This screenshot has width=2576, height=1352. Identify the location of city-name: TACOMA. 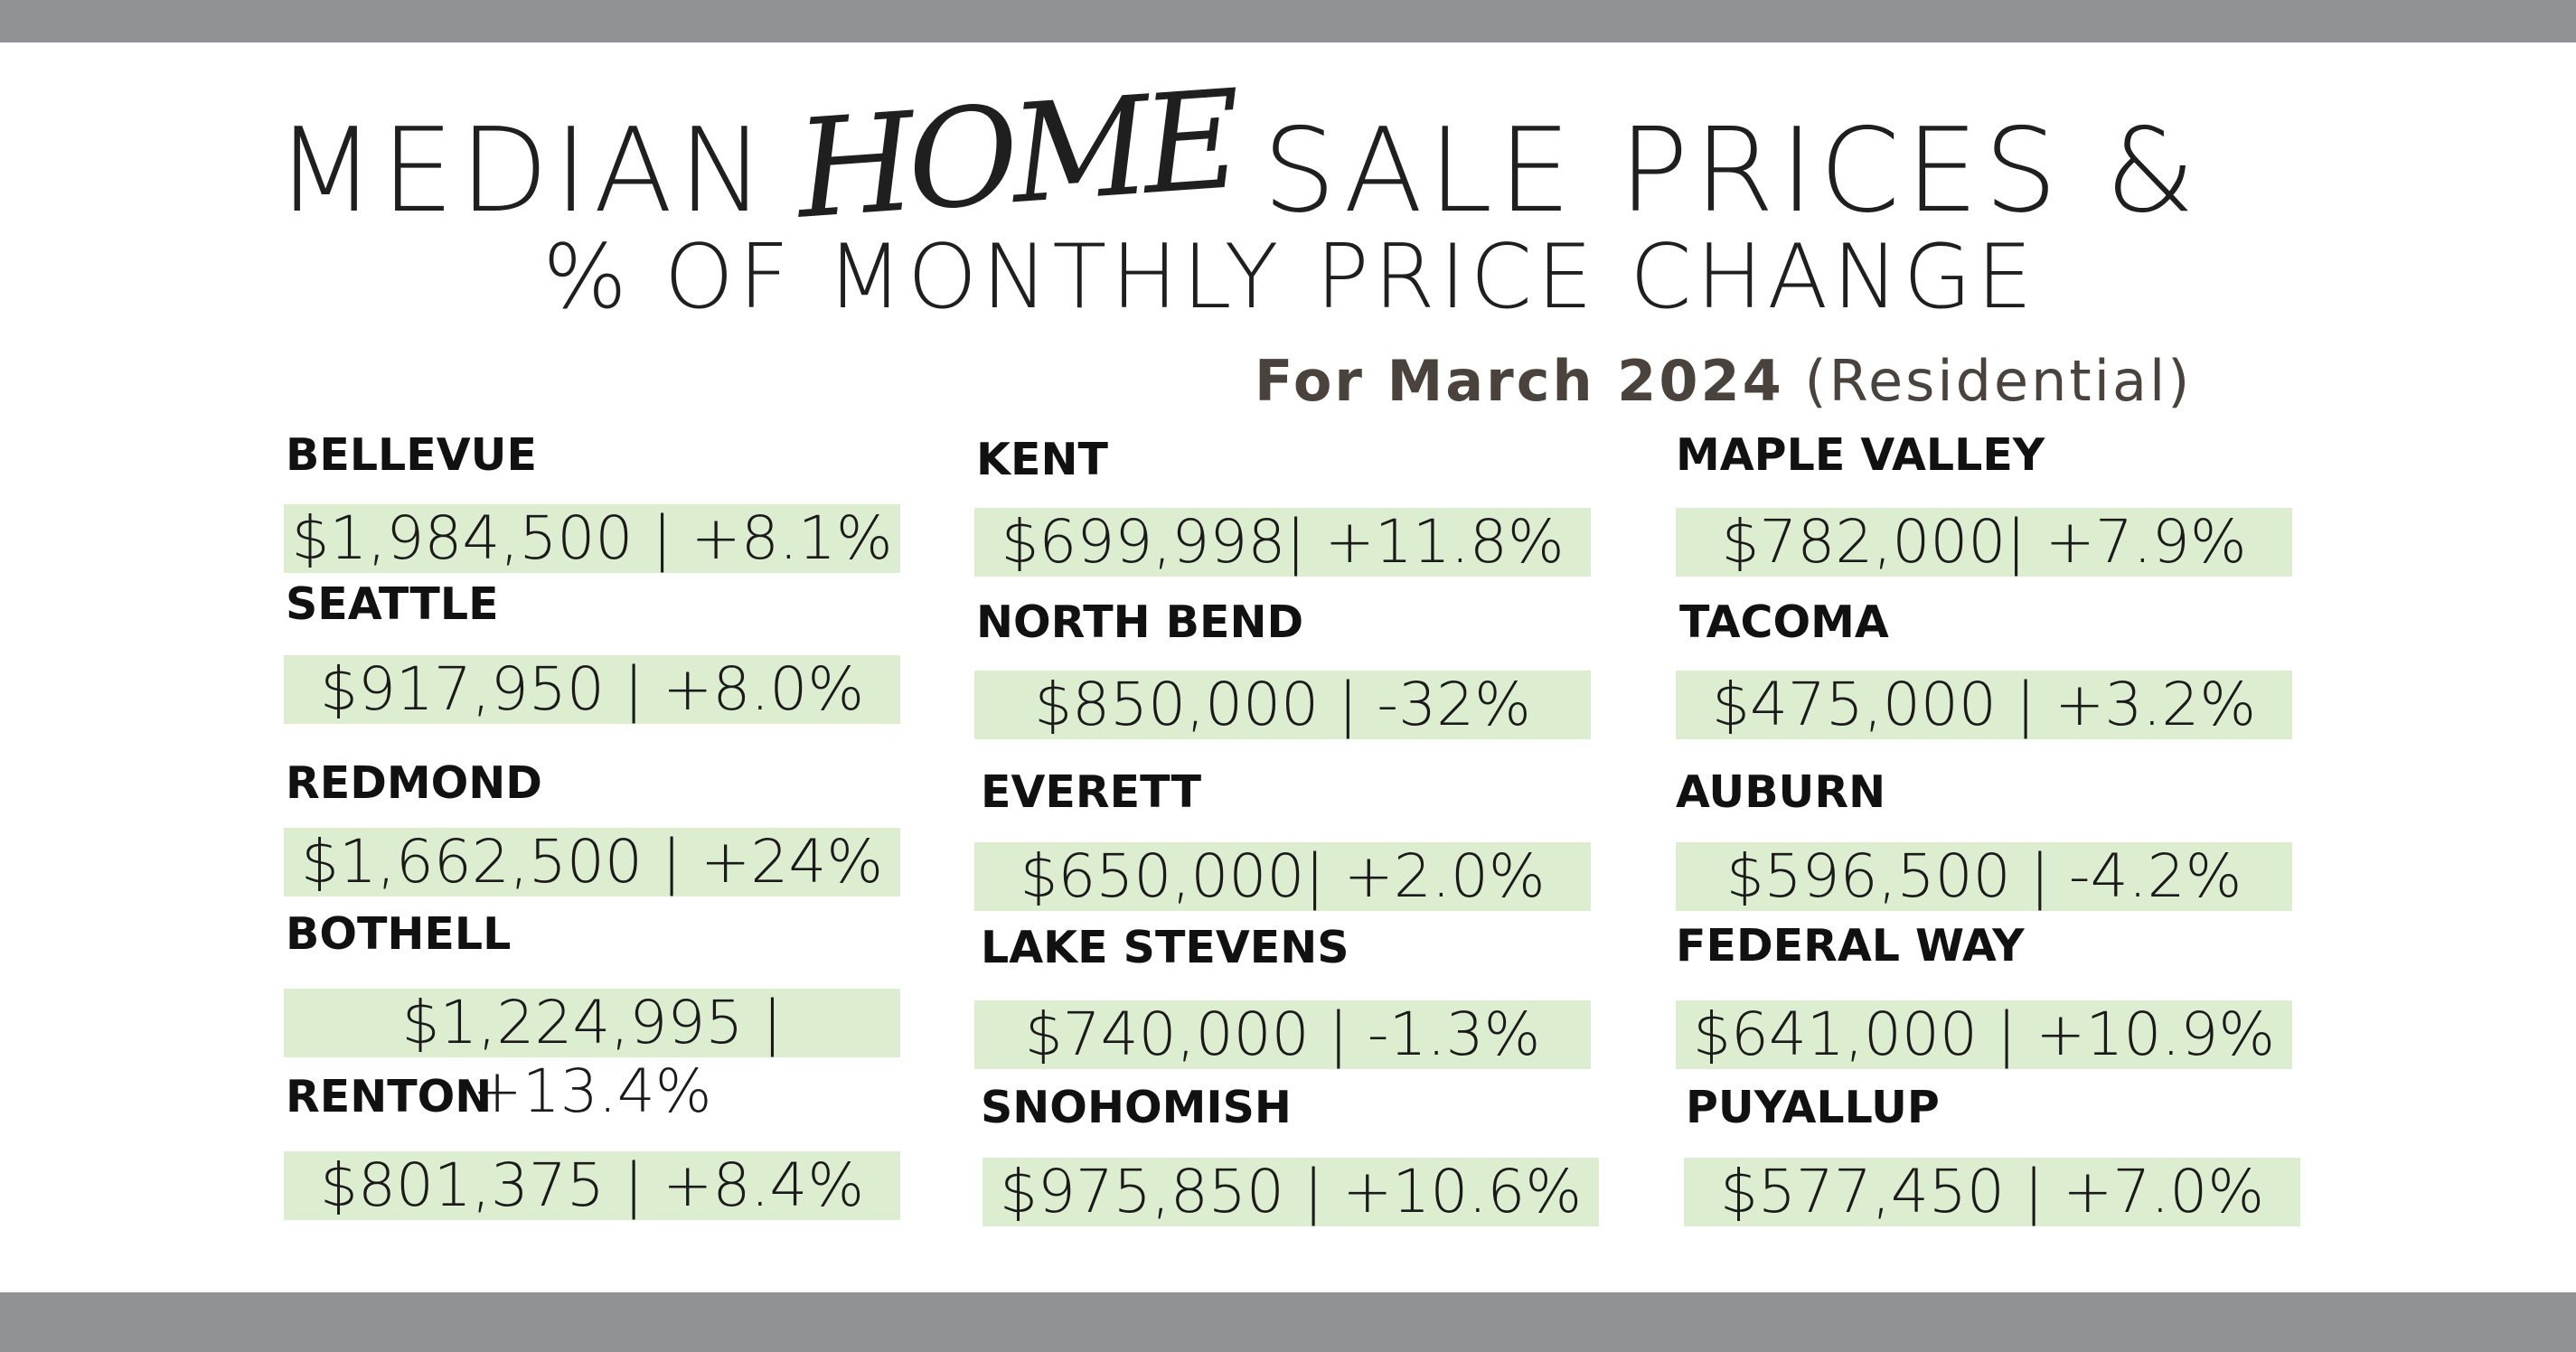
(1784, 622).